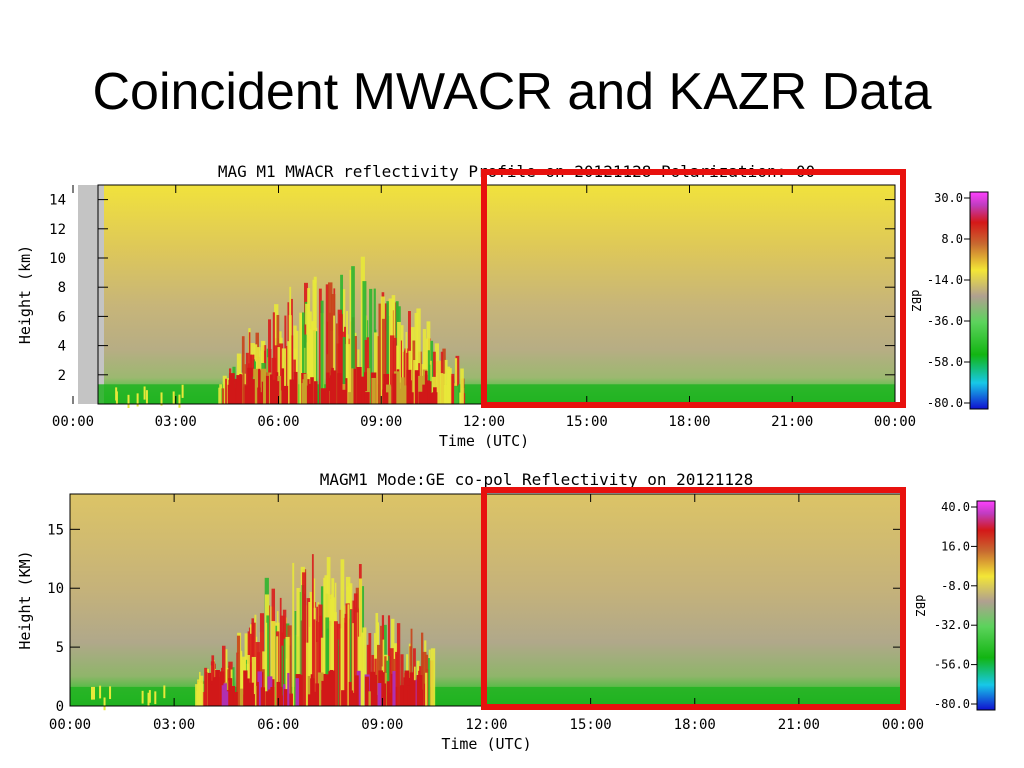 The width and height of the screenshot is (1024, 768). Describe the element at coordinates (486, 725) in the screenshot. I see `x-tick-label: 12:00` at that location.